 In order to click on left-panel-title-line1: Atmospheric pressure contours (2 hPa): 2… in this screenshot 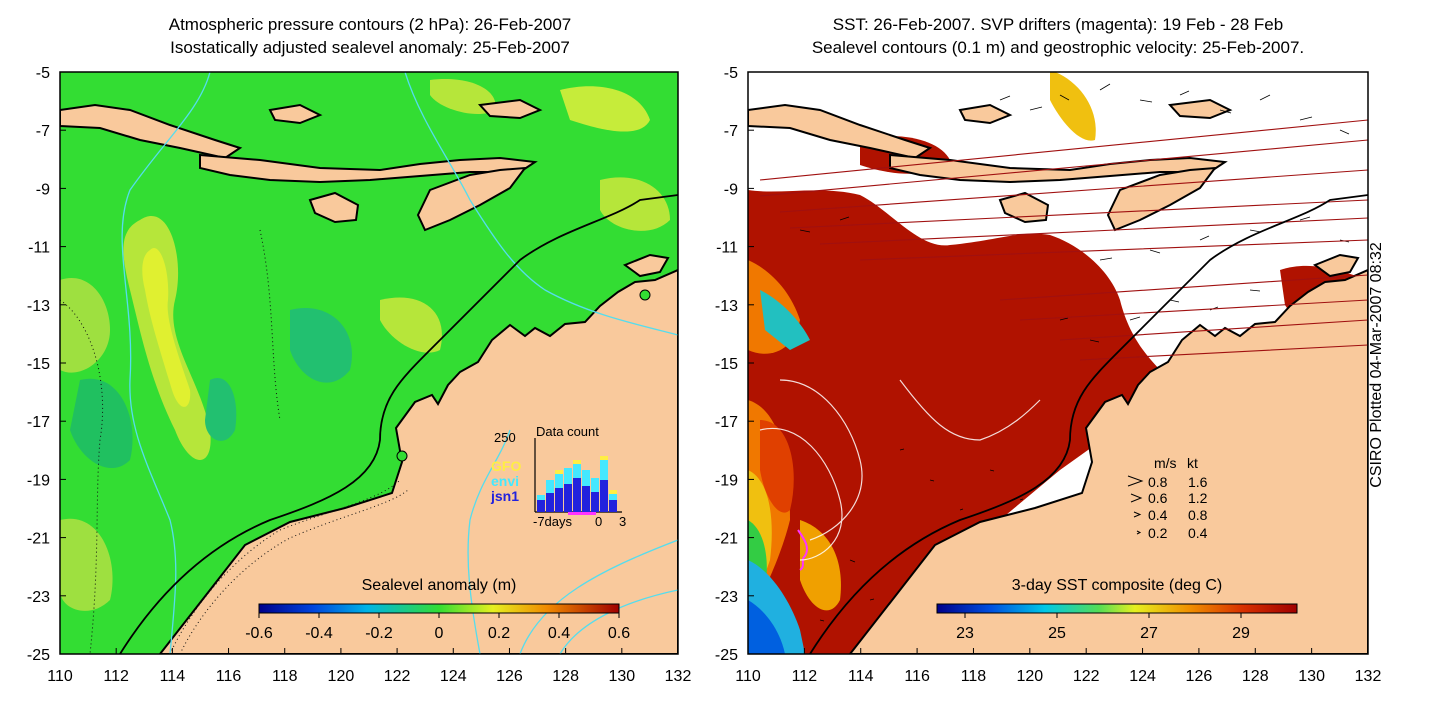, I will do `click(370, 24)`.